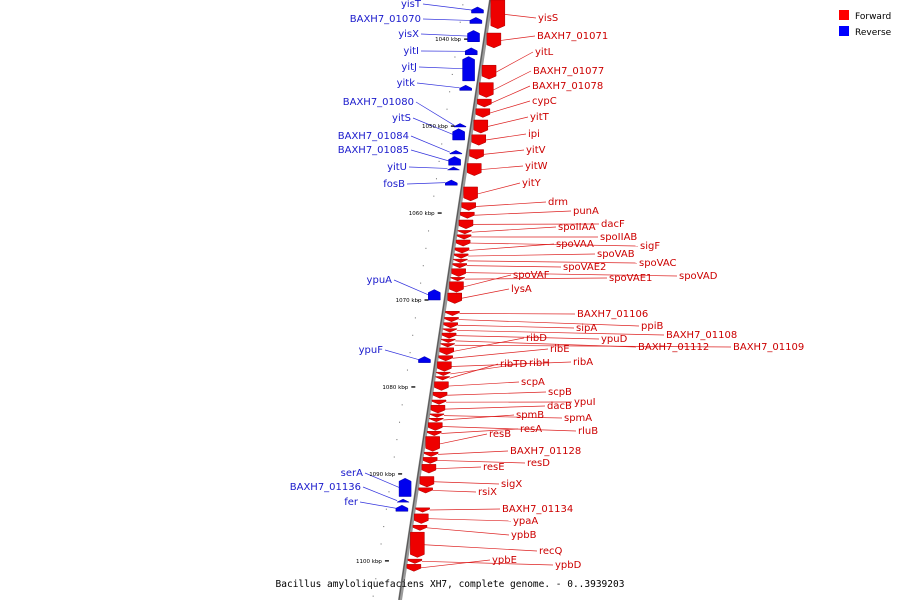 The image size is (900, 600). I want to click on reverse-gene-label: fer, so click(351, 502).